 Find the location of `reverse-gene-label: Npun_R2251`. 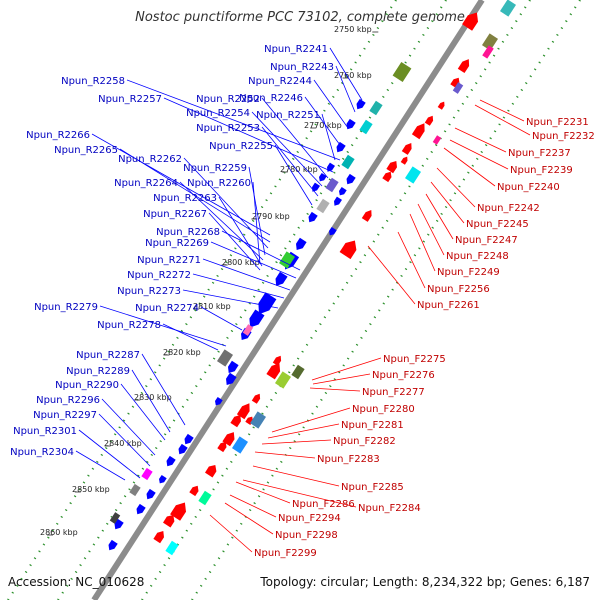

reverse-gene-label: Npun_R2251 is located at coordinates (288, 115).